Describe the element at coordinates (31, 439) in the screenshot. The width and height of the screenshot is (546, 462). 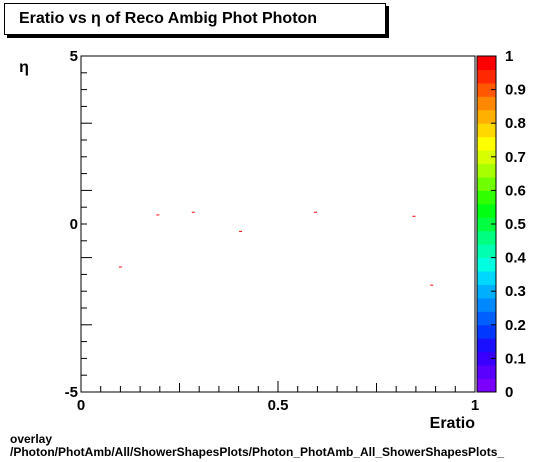
I see `footer-overlay-label: overlay` at that location.